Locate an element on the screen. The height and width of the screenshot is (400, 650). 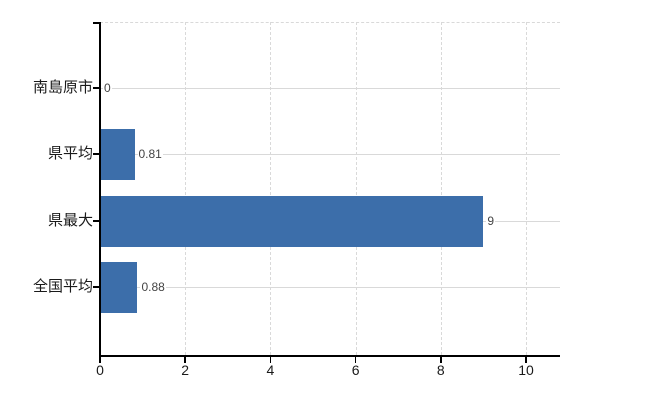
x-axis-tick-label: 4 is located at coordinates (270, 370).